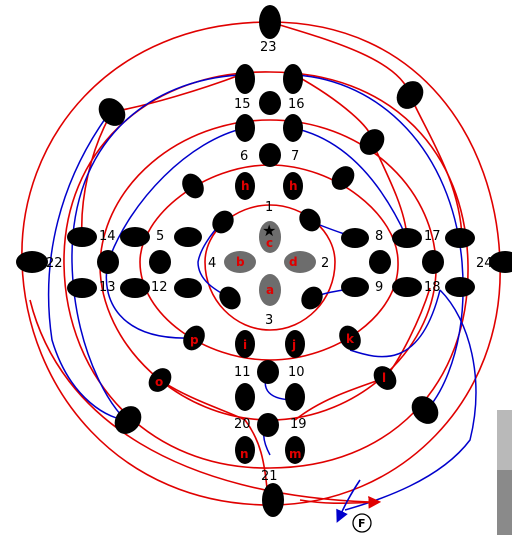 The height and width of the screenshot is (535, 512). Describe the element at coordinates (310, 220) in the screenshot. I see `node-inner-tr` at that location.